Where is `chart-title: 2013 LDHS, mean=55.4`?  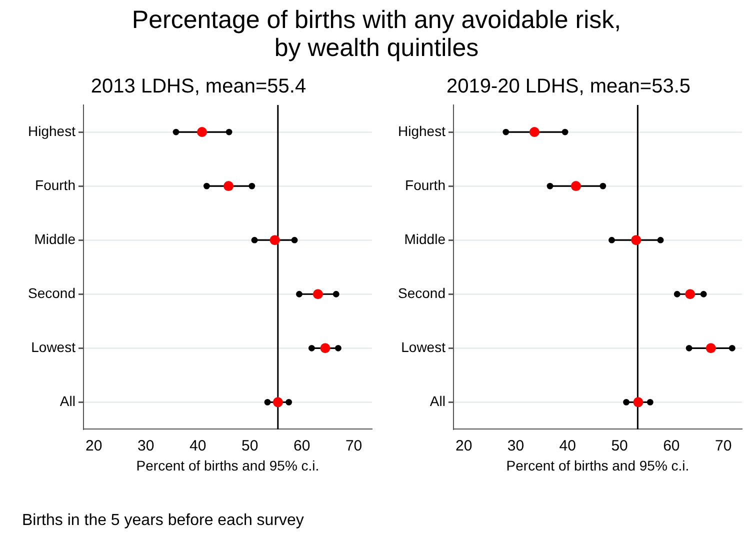 chart-title: 2013 LDHS, mean=55.4 is located at coordinates (198, 87).